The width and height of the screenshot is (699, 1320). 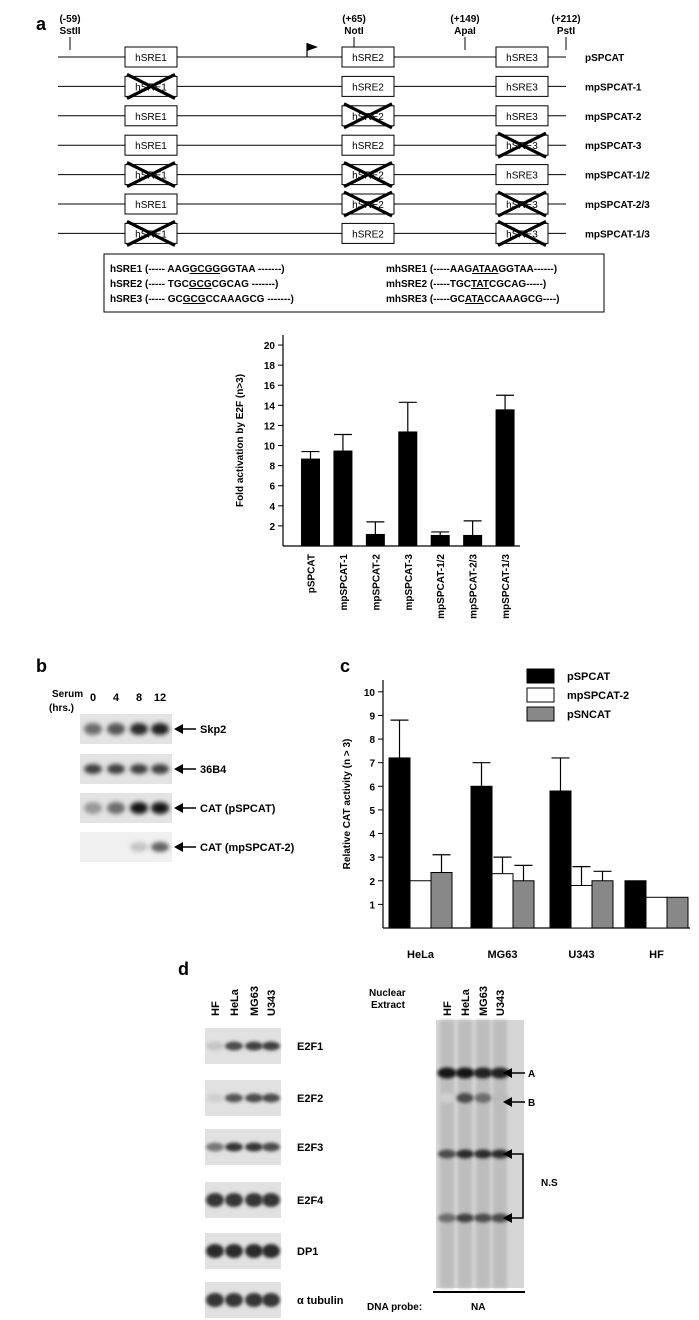 I want to click on construct-name: mpSPCAT-1/3, so click(x=617, y=234).